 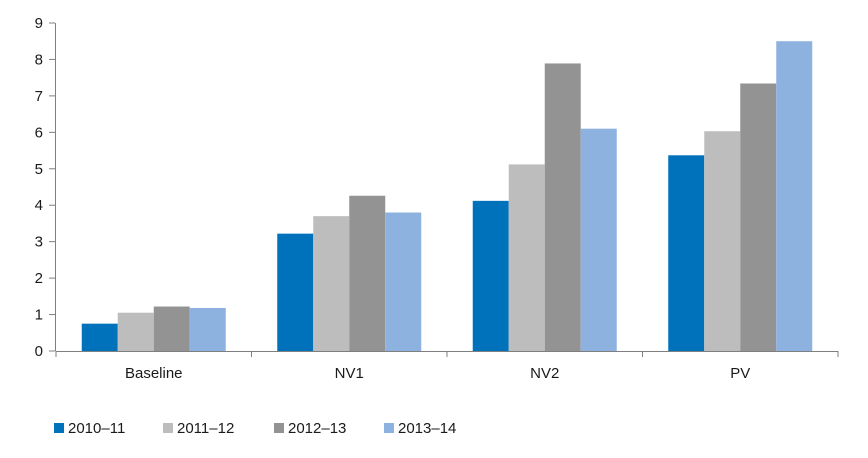 I want to click on x-axis: Baseline NV1 NV2 PV, so click(x=447, y=366).